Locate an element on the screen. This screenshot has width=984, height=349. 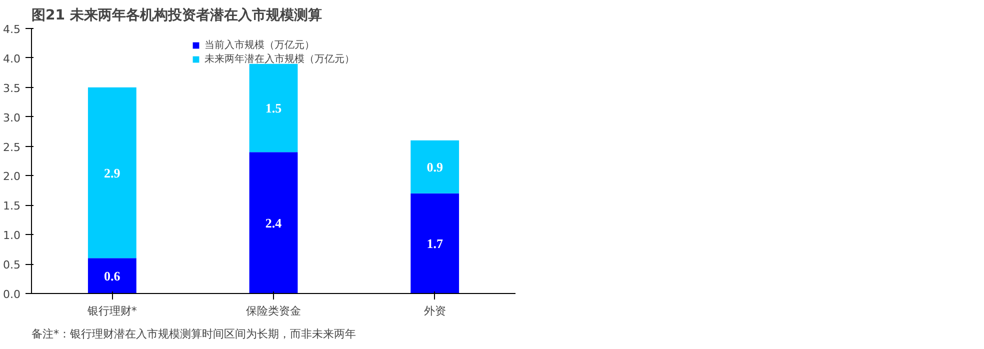
text: 备注*：银行理财潜在入市规模测算时间区间为长期，而非未来两年 is located at coordinates (194, 334).